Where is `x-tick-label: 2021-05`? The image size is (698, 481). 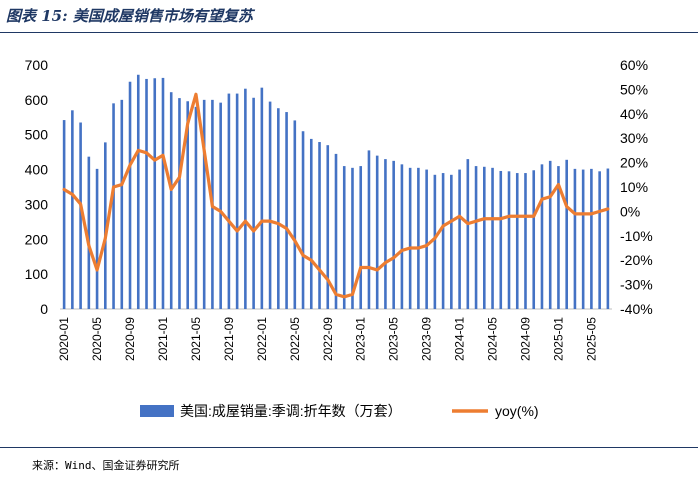
x-tick-label: 2021-05 is located at coordinates (196, 339).